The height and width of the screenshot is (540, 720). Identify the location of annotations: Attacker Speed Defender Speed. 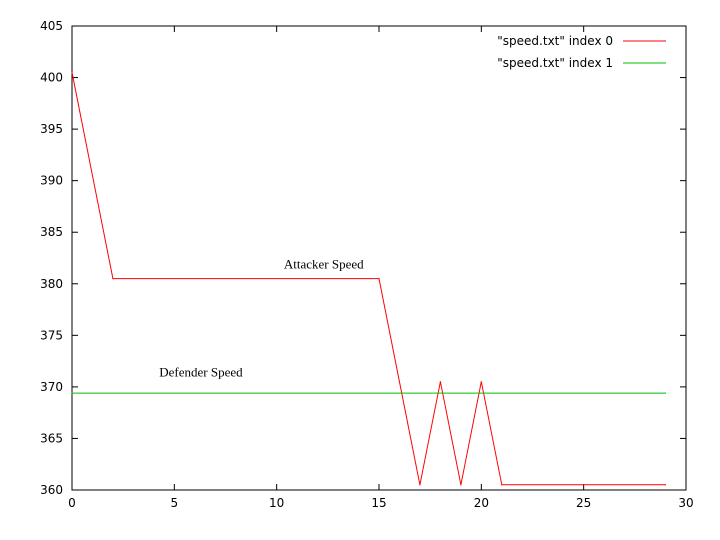
(261, 317).